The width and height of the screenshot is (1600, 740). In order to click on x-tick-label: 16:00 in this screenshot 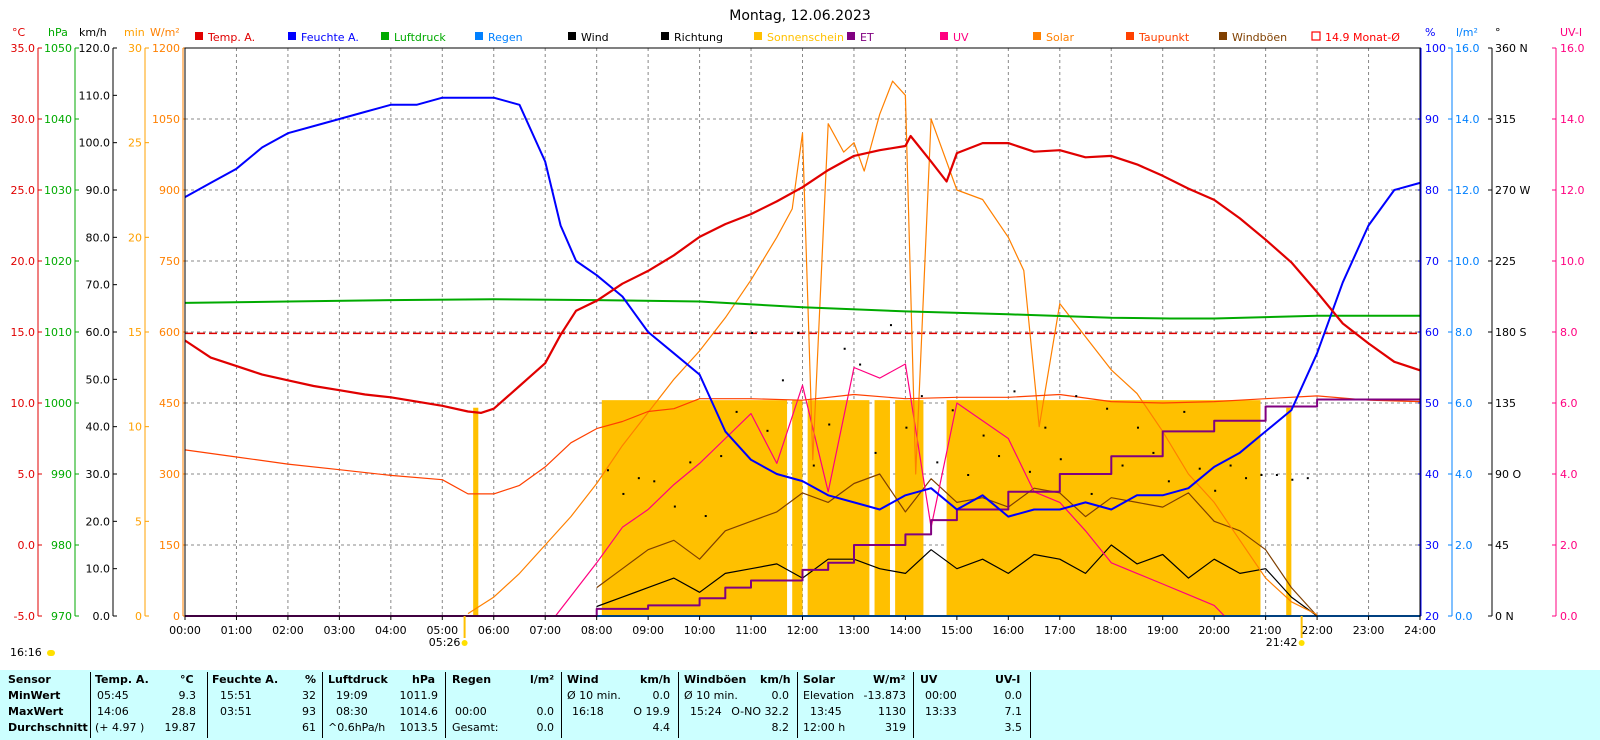, I will do `click(1008, 630)`.